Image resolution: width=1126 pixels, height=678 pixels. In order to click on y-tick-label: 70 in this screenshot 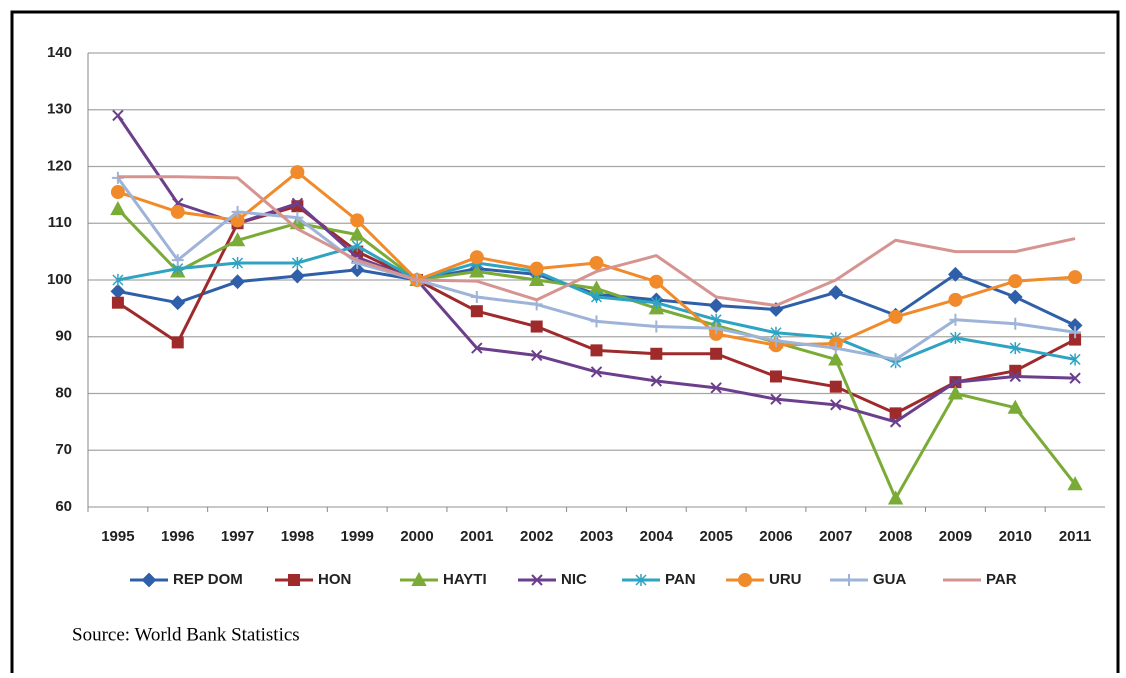, I will do `click(63, 449)`.